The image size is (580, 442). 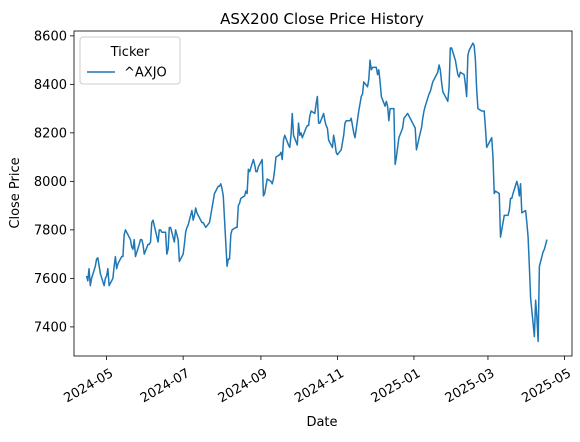 I want to click on legend: Ticker ^AXJO, so click(x=130, y=60).